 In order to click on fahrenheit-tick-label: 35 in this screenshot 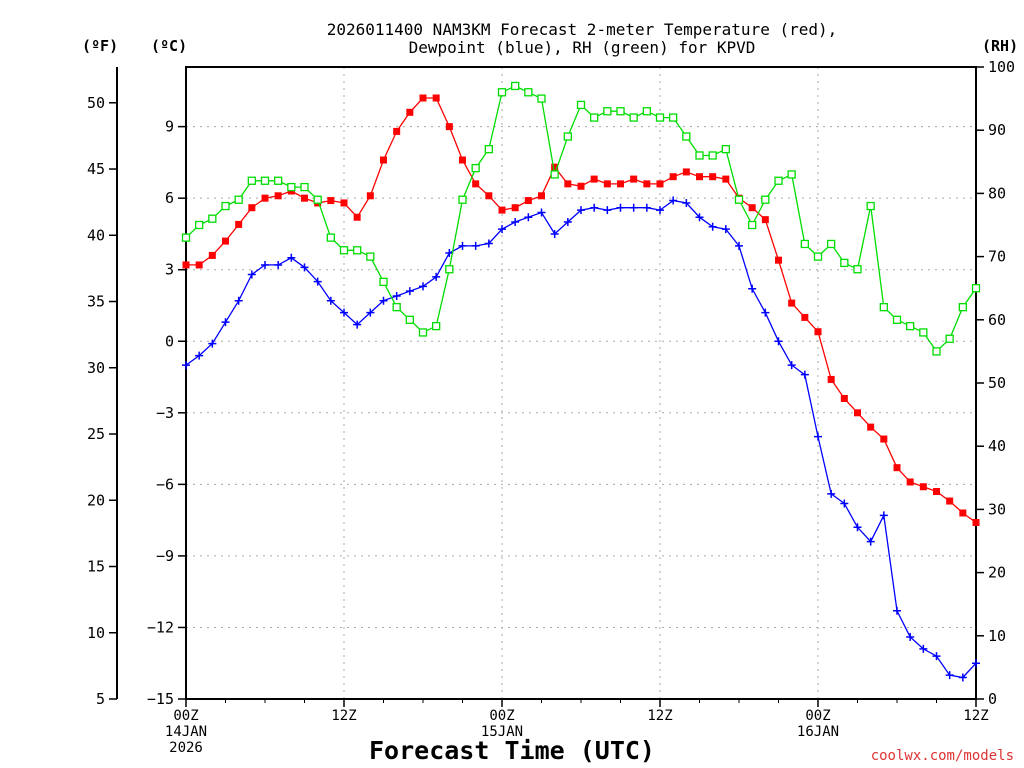, I will do `click(96, 302)`.